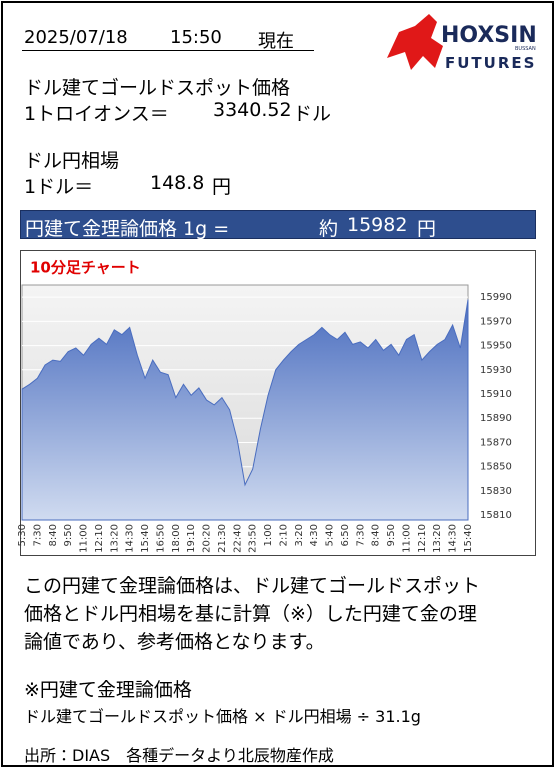 Image resolution: width=559 pixels, height=772 pixels. What do you see at coordinates (252, 586) in the screenshot?
I see `description-line: この円建て金理論価格は、ドル建てゴールドスポット` at bounding box center [252, 586].